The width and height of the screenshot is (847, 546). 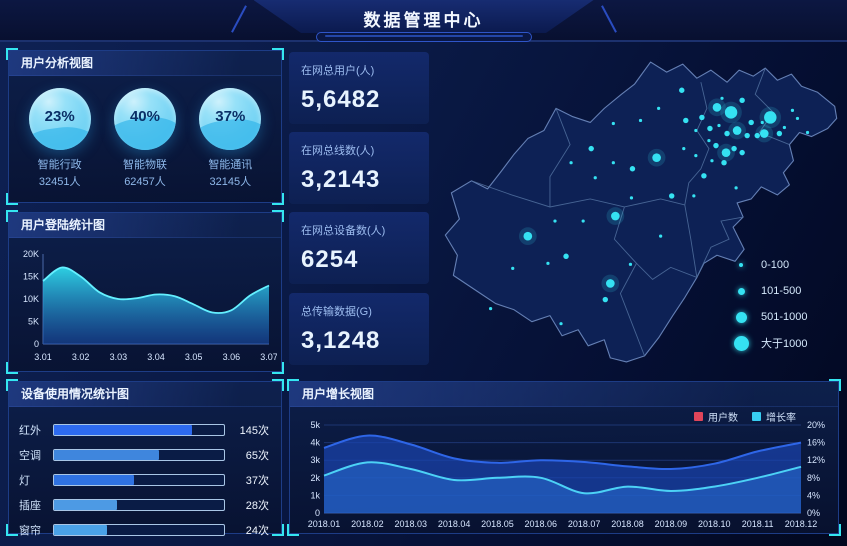 I want to click on svg-text: 2018.10, so click(x=714, y=524).